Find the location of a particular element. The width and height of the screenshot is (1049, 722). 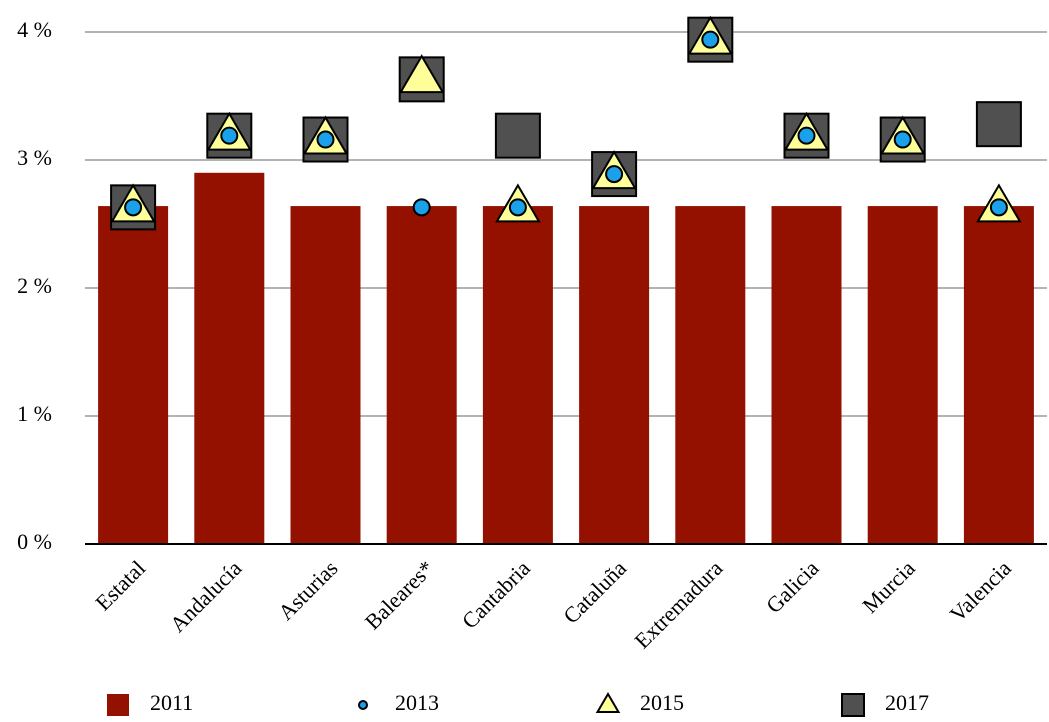

legend-label: 2017 is located at coordinates (907, 702).